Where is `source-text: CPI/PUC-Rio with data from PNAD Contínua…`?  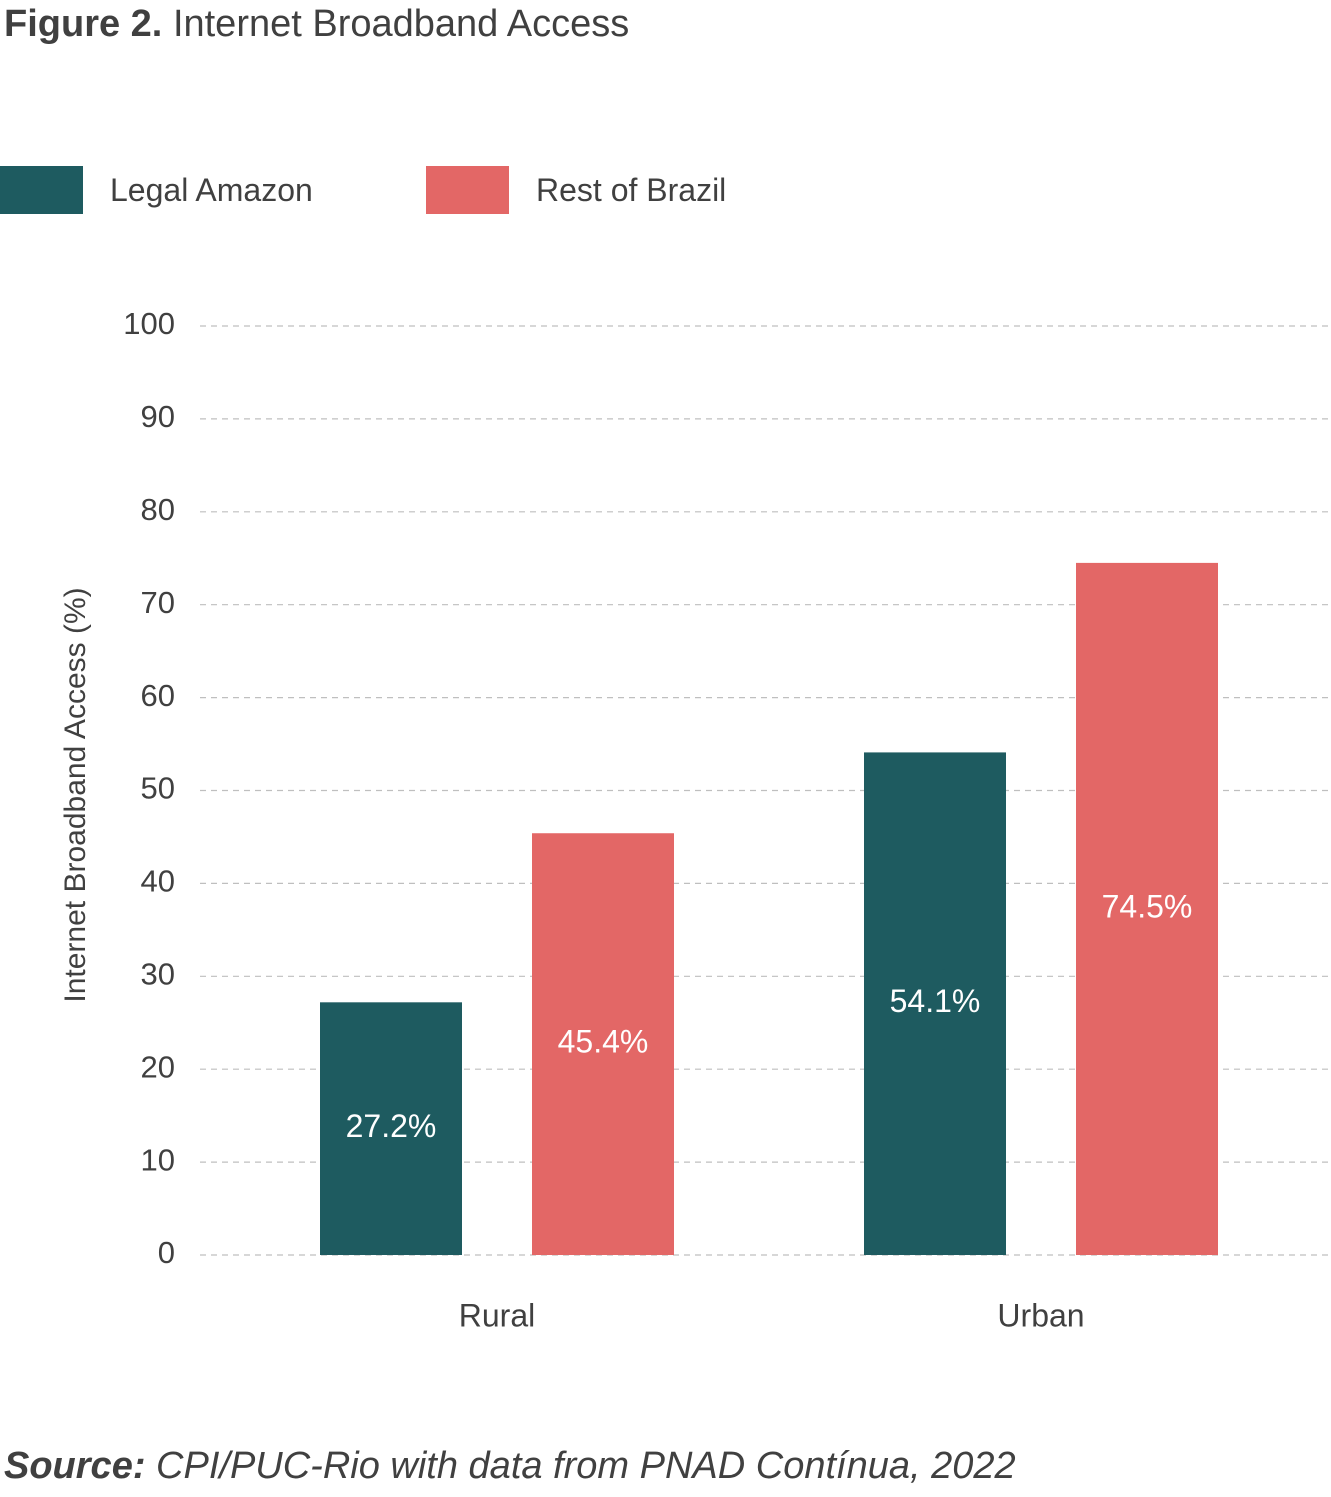 source-text: CPI/PUC-Rio with data from PNAD Contínua… is located at coordinates (586, 1466).